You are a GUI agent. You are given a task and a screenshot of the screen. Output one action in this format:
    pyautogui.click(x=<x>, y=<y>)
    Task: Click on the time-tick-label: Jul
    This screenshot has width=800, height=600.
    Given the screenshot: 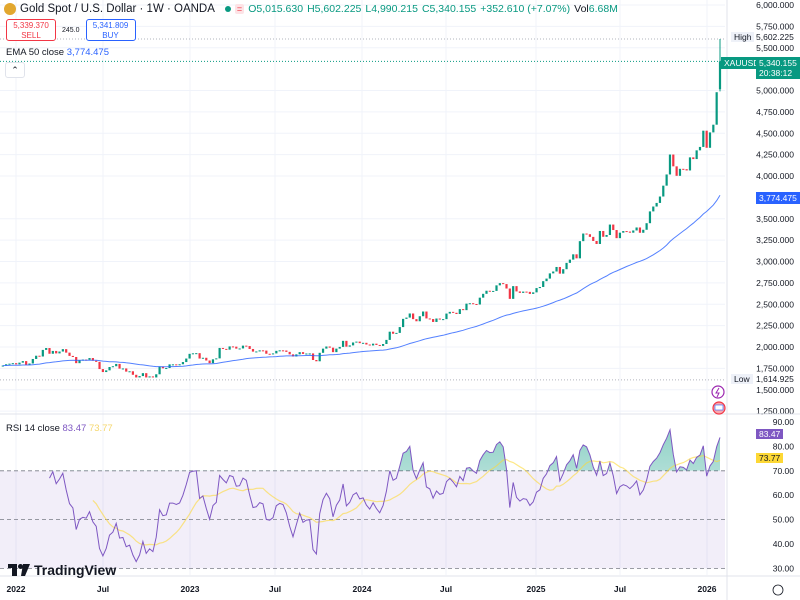 What is the action you would take?
    pyautogui.click(x=446, y=589)
    